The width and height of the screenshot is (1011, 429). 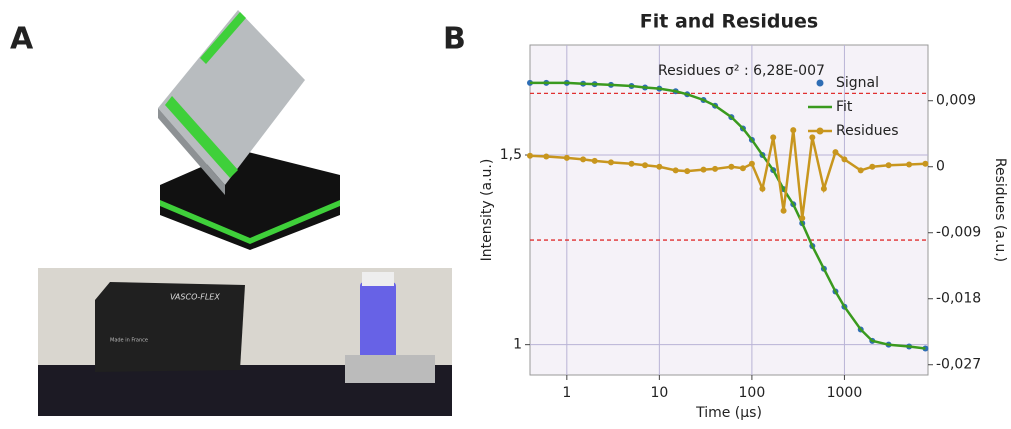 I want to click on y2-axis-label: Residues (a.u.), so click(x=1000, y=210).